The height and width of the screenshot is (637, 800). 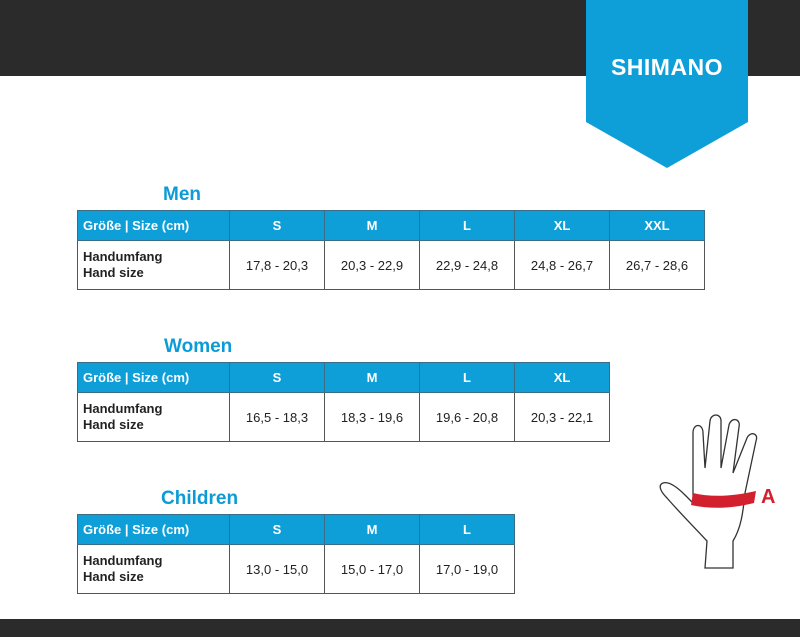 What do you see at coordinates (277, 417) in the screenshot?
I see `value-s: 16,5 - 18,3` at bounding box center [277, 417].